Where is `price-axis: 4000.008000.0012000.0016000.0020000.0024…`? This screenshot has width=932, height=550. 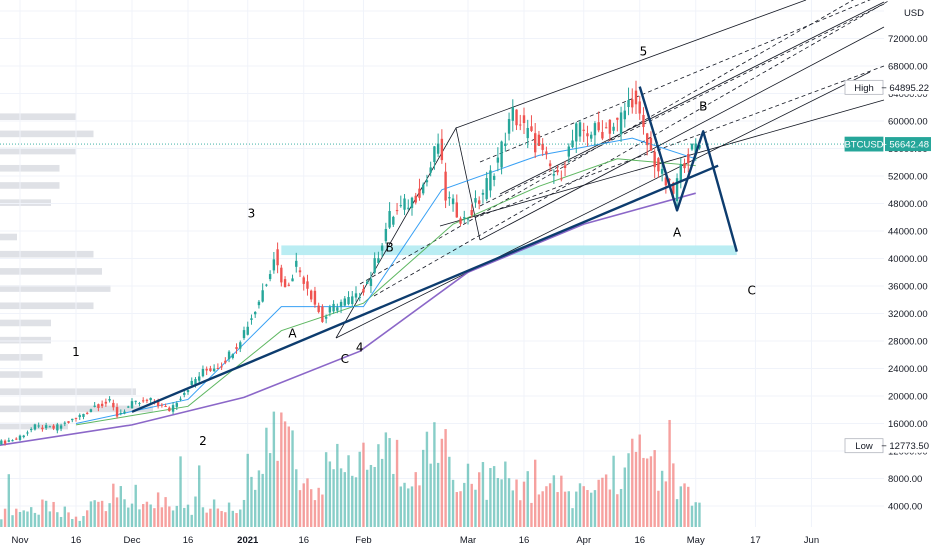 price-axis: 4000.008000.0012000.0016000.0020000.0024… is located at coordinates (908, 258).